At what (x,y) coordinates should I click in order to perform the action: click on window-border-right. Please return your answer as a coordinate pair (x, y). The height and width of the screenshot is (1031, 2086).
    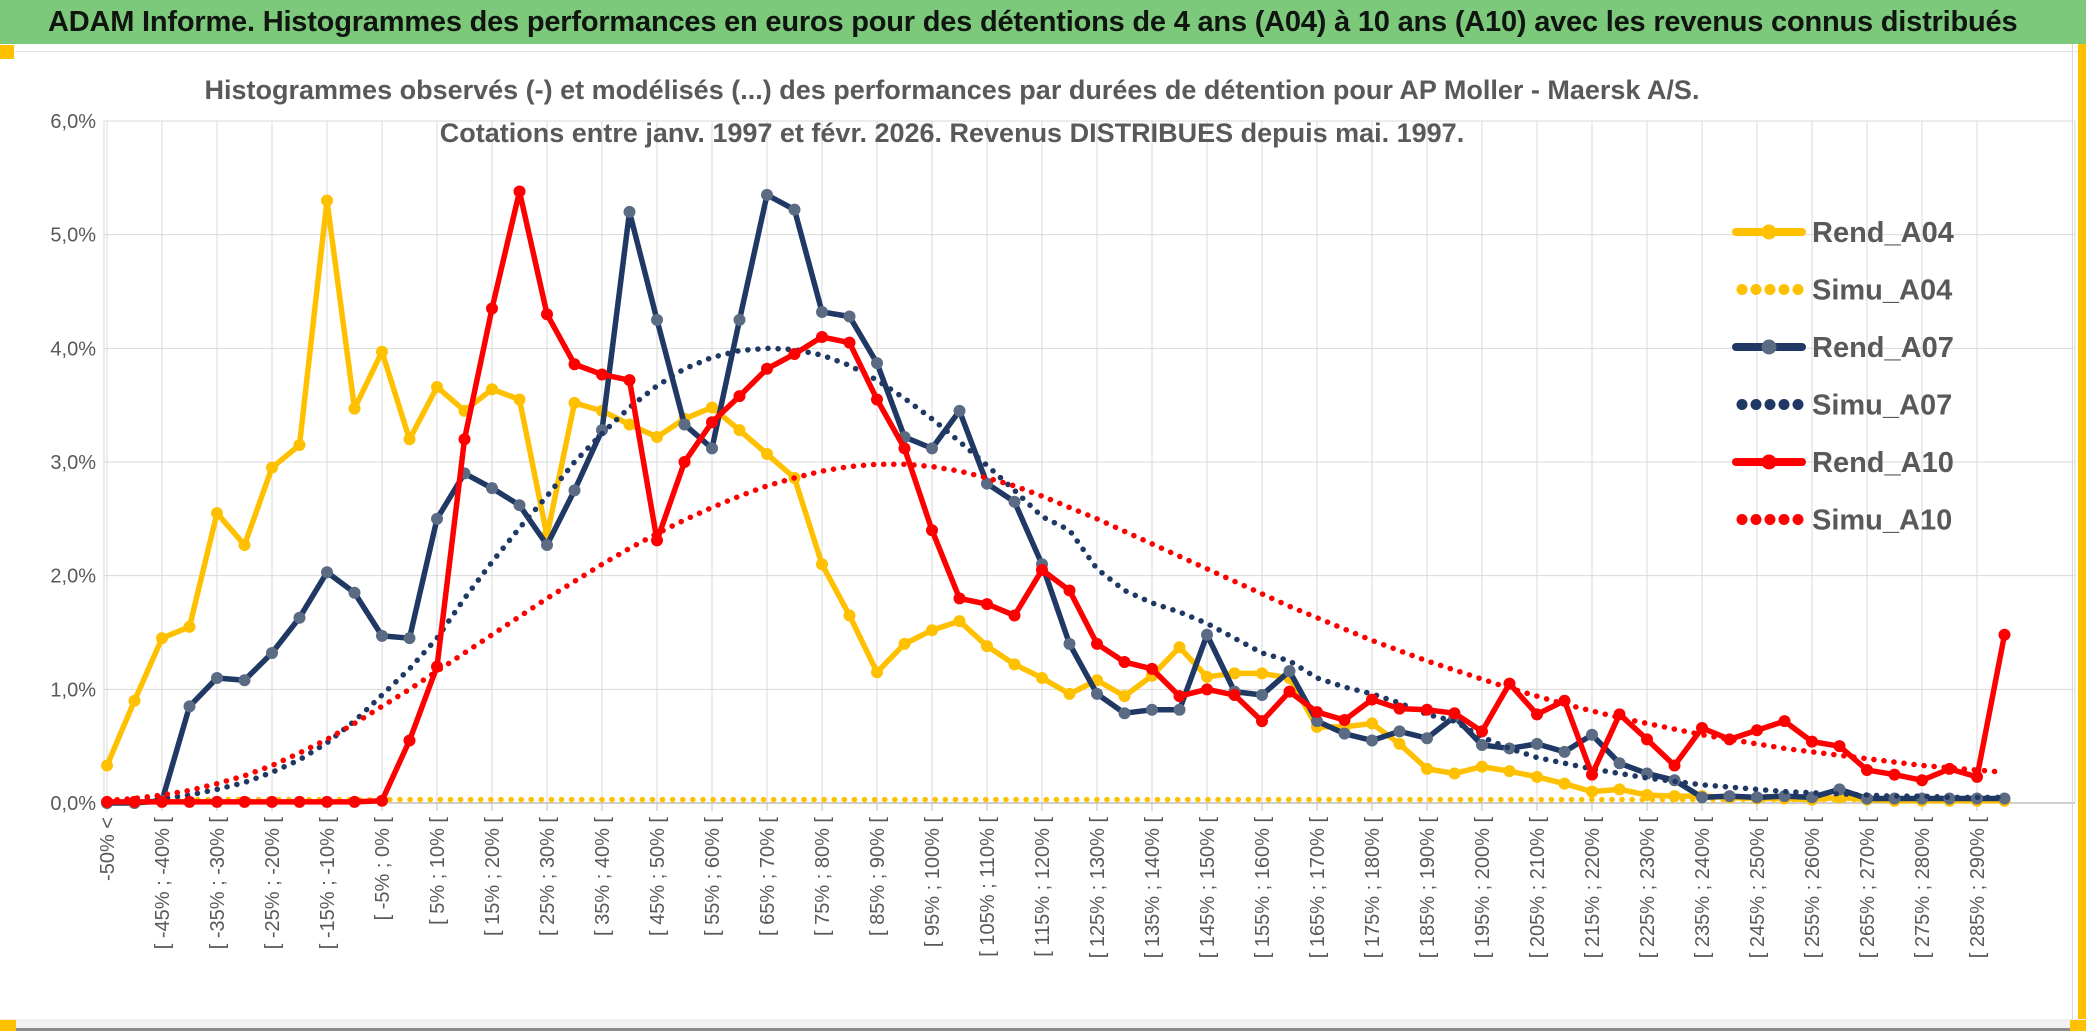
    Looking at the image, I should click on (2072, 532).